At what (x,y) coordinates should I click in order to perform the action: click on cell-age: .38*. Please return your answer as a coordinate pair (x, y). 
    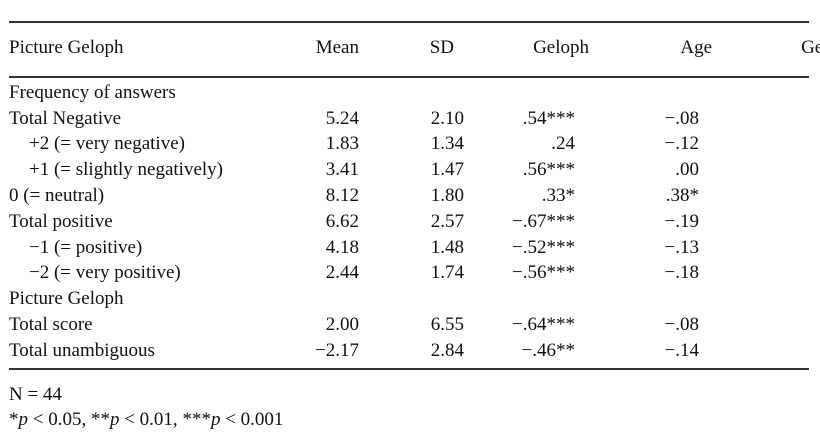
    Looking at the image, I should click on (682, 196).